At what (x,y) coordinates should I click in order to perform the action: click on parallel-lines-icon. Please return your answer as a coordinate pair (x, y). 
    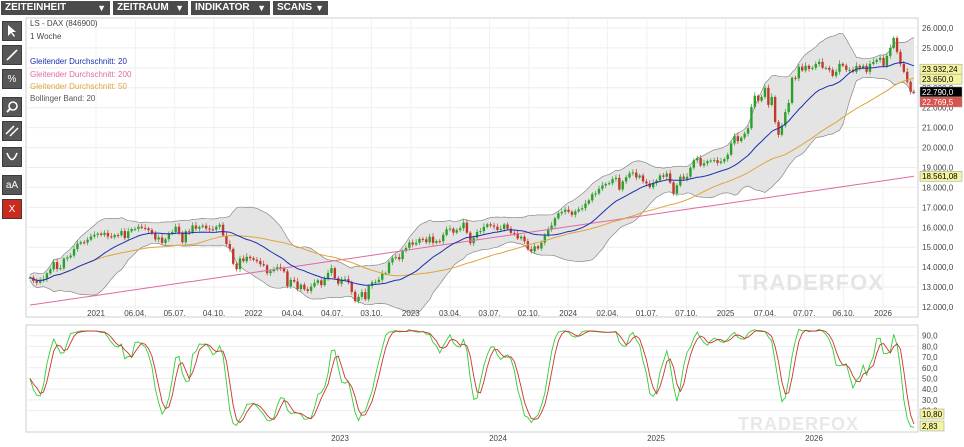
    Looking at the image, I should click on (12, 131).